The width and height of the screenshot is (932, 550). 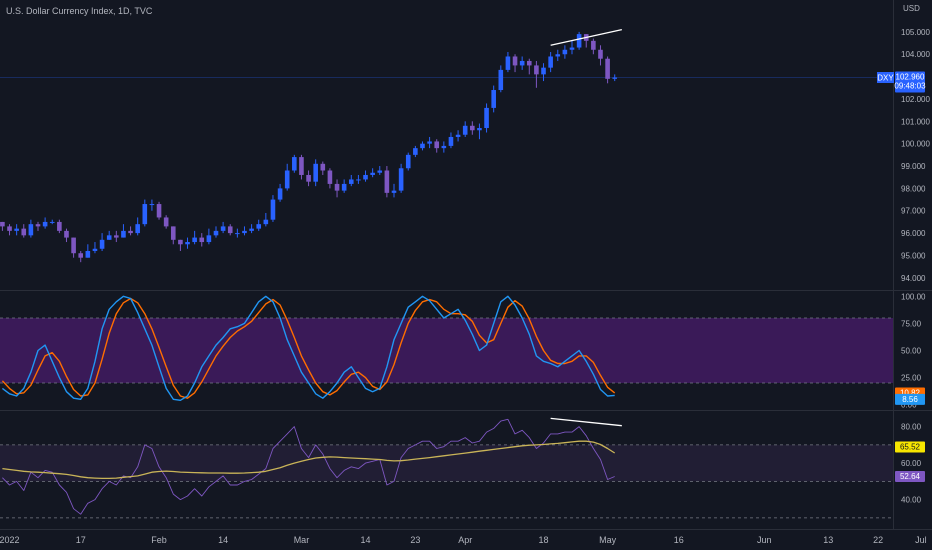 What do you see at coordinates (223, 540) in the screenshot?
I see `time-tick-label: 14` at bounding box center [223, 540].